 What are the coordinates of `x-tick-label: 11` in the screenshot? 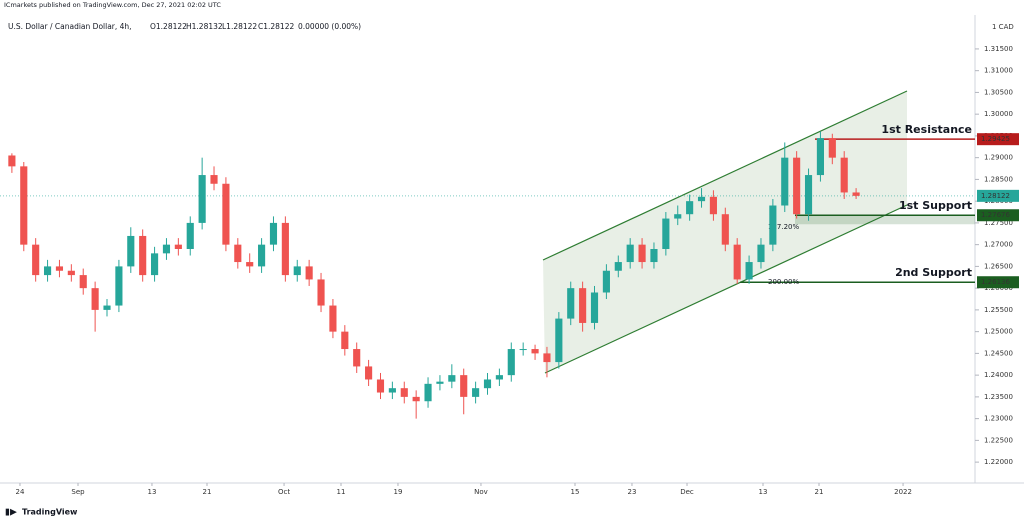 It's located at (341, 492).